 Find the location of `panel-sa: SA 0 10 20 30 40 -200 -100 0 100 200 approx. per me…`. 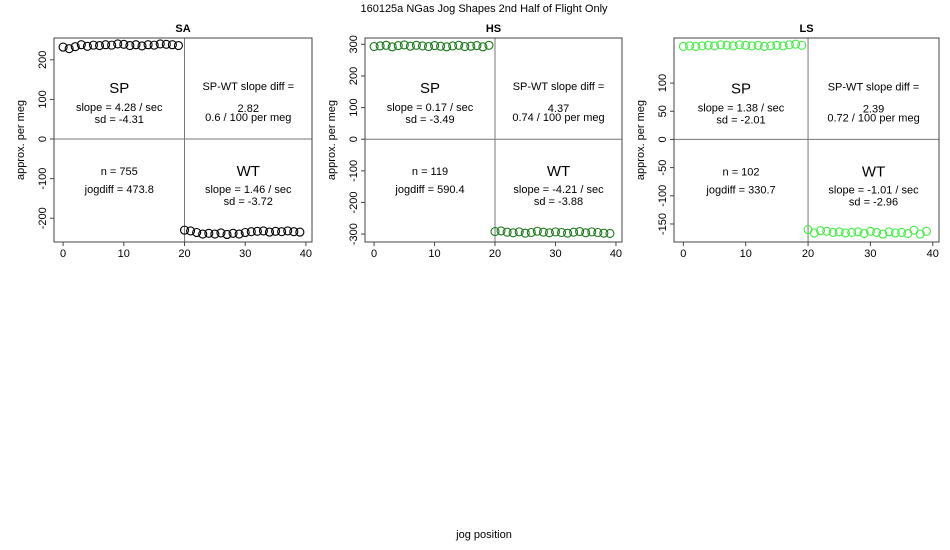

panel-sa: SA 0 10 20 30 40 -200 -100 0 100 200 approx. per me… is located at coordinates (164, 141).